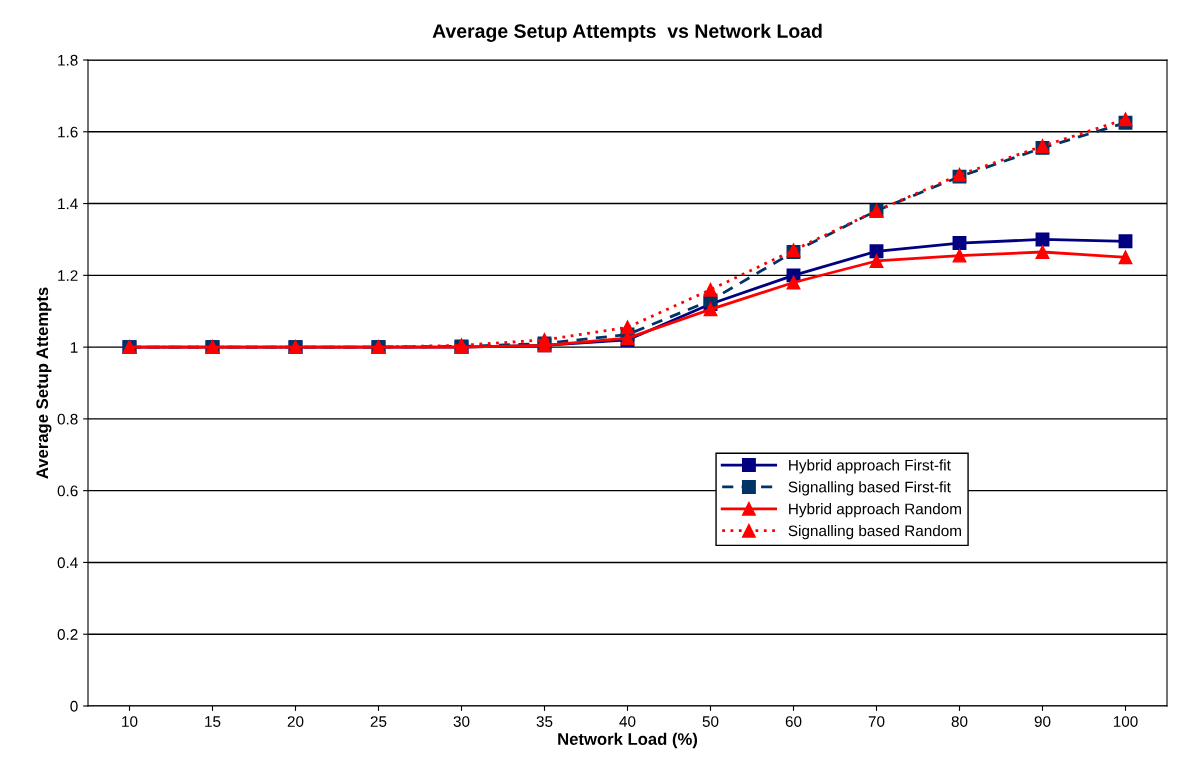 The height and width of the screenshot is (765, 1197). Describe the element at coordinates (378, 721) in the screenshot. I see `x-tick-label: 25` at that location.